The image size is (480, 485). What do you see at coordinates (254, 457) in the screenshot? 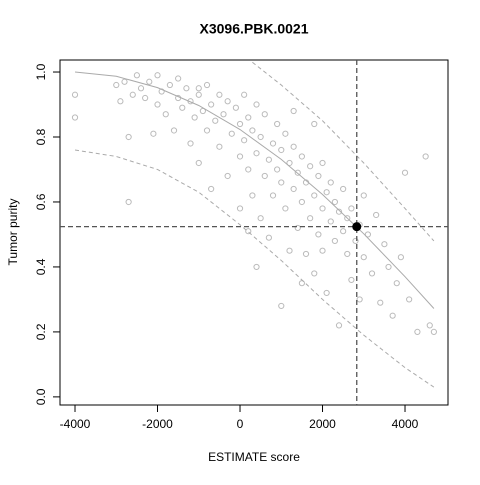
I see `x-axis-label: ESTIMATE score` at bounding box center [254, 457].